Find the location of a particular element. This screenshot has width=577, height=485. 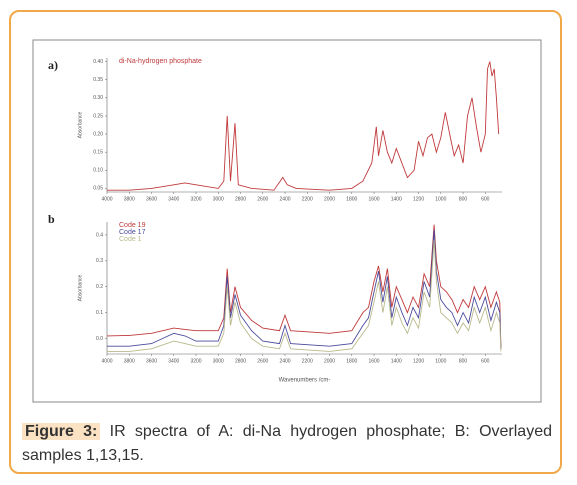

y-tick-label: 0.3 is located at coordinates (99, 261).